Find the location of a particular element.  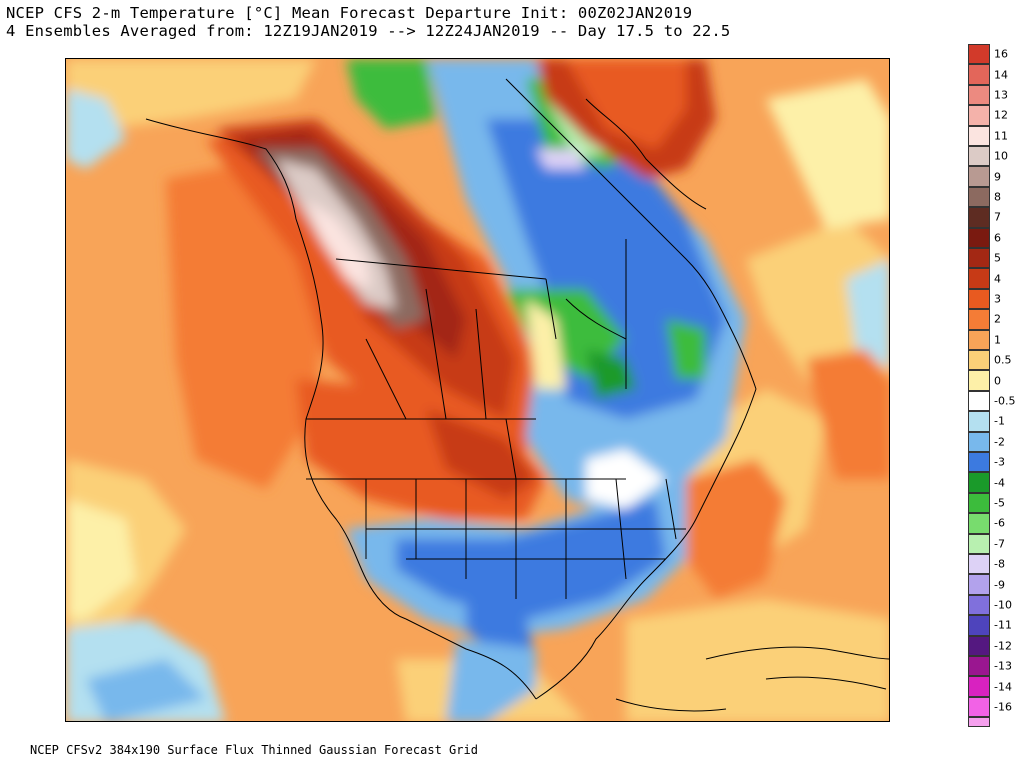

legend-label: 3 is located at coordinates (997, 299).